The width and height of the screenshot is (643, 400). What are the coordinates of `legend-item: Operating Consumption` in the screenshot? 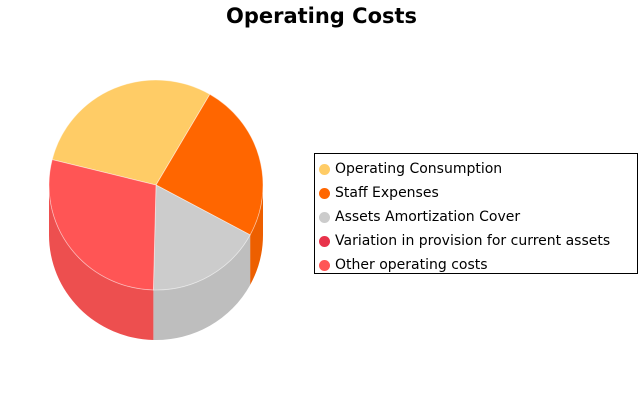 It's located at (478, 169).